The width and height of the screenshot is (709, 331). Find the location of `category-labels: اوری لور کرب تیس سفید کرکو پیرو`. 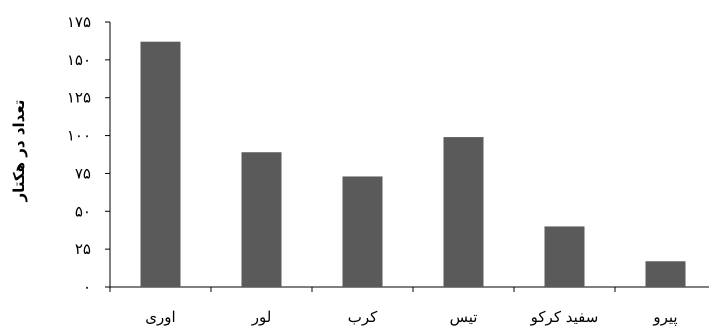

category-labels: اوری لور کرب تیس سفید کرکو پیرو is located at coordinates (411, 317).